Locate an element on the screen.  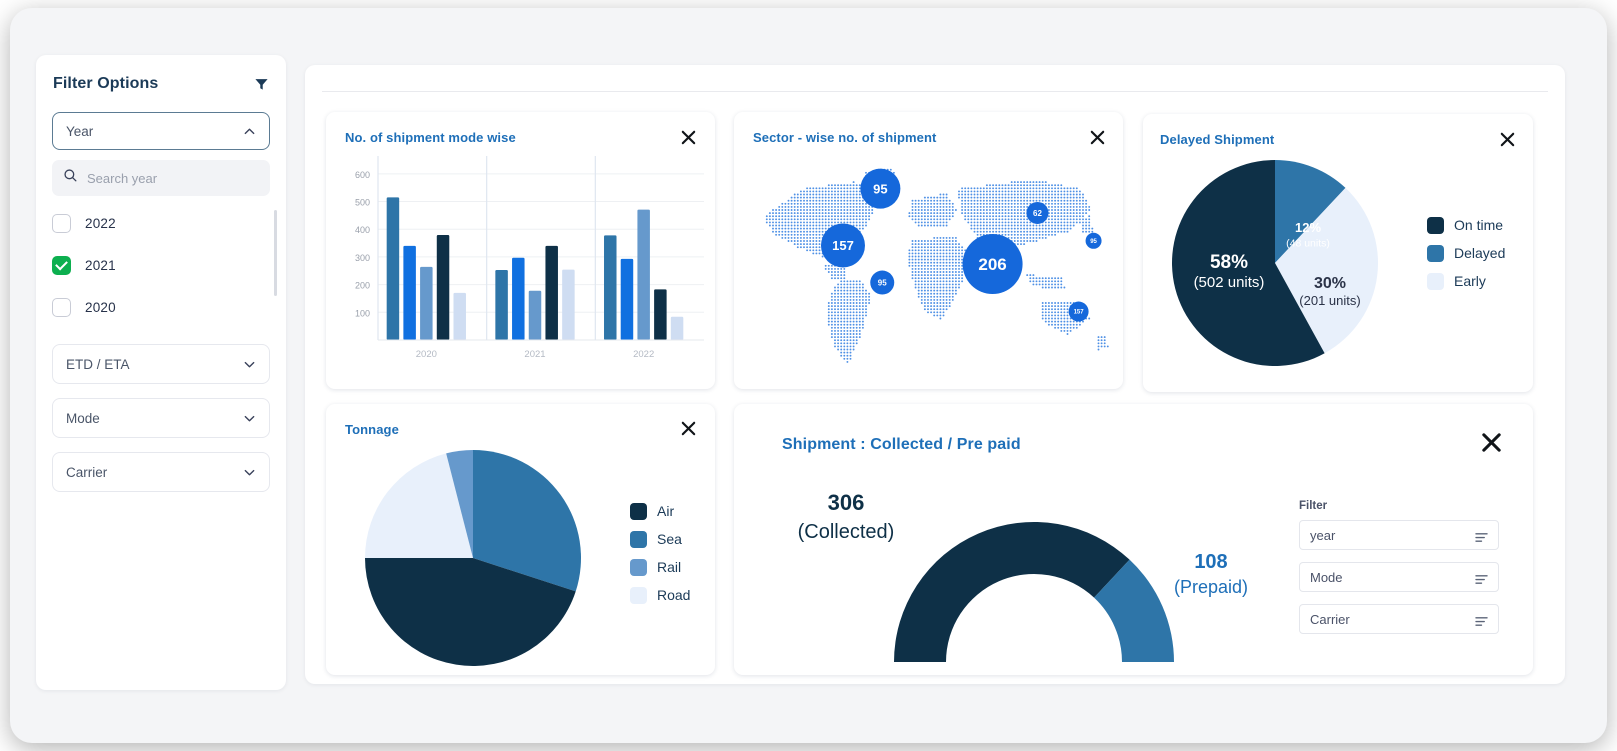
tonnage-legend: Air Sea Rail Road is located at coordinates (660, 553).